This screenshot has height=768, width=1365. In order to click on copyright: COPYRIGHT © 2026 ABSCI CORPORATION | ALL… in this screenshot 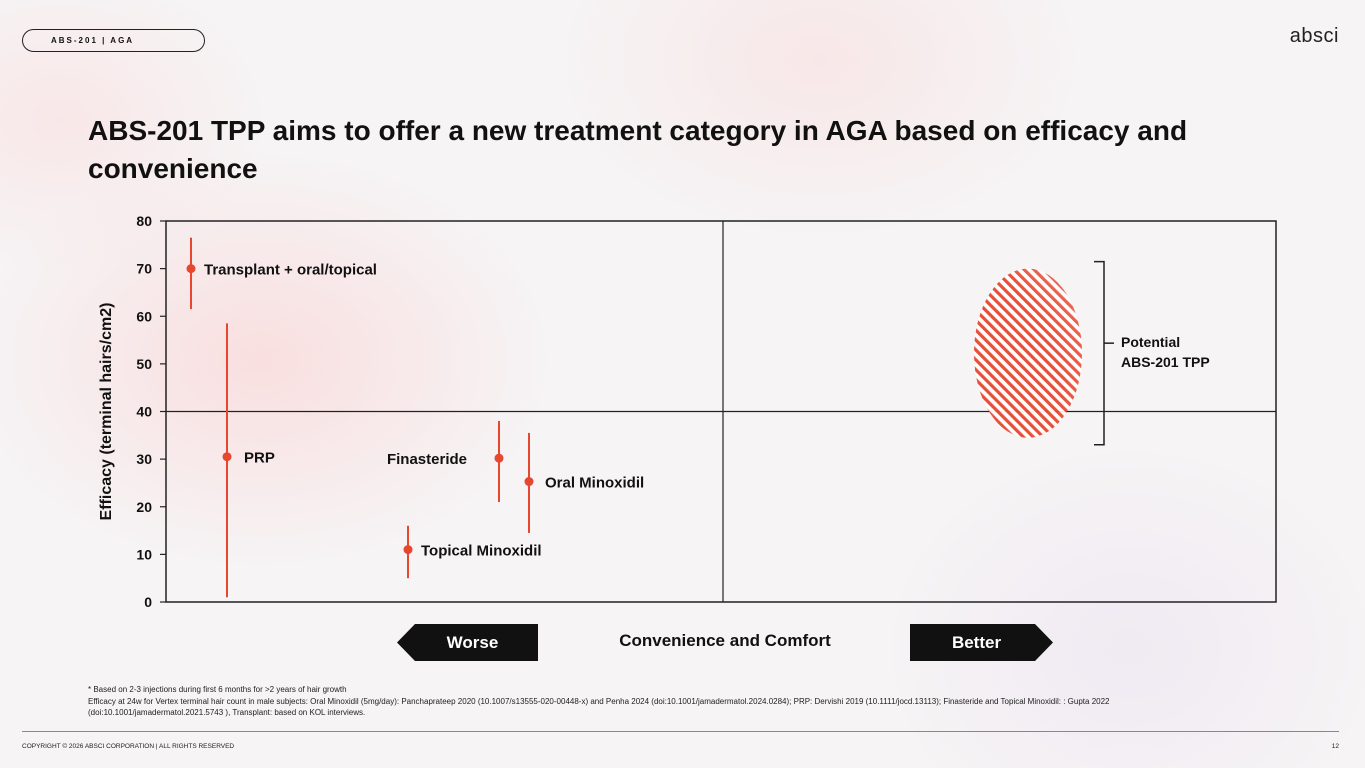, I will do `click(128, 746)`.